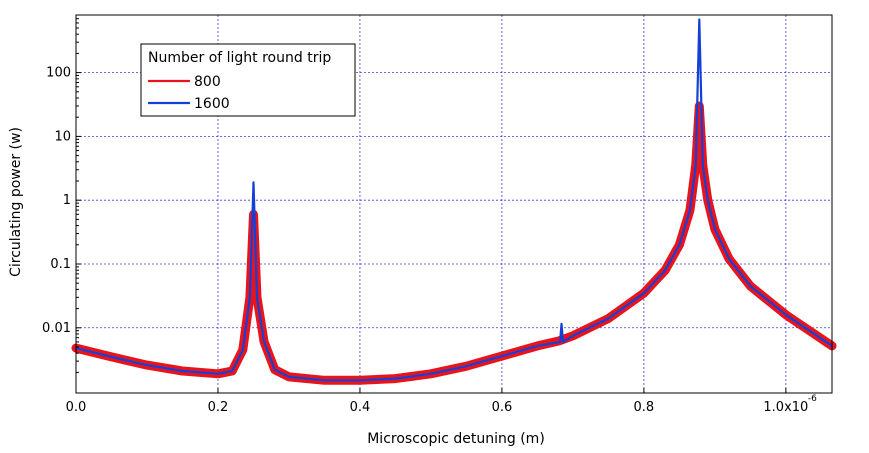  What do you see at coordinates (58, 73) in the screenshot?
I see `y-tick-label: 100` at bounding box center [58, 73].